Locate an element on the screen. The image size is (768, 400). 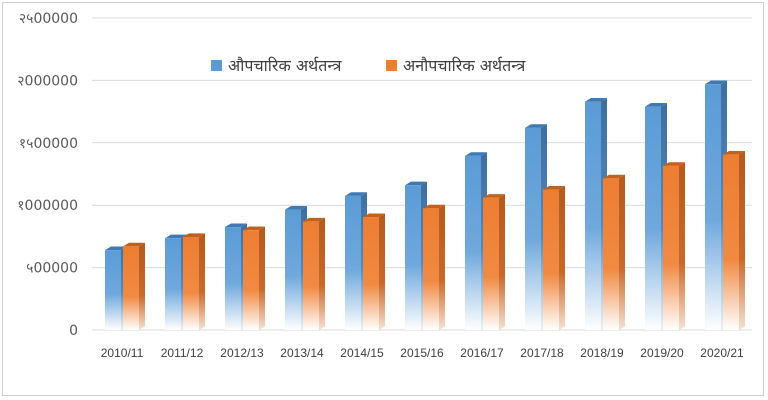
x-tick-label: 2013/14 is located at coordinates (302, 353).